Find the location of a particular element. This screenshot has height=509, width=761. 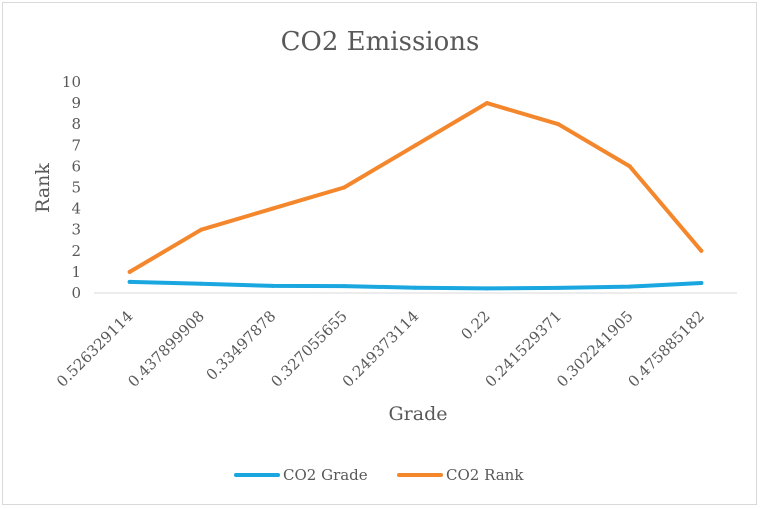

y-tick-label: 0 is located at coordinates (76, 293).